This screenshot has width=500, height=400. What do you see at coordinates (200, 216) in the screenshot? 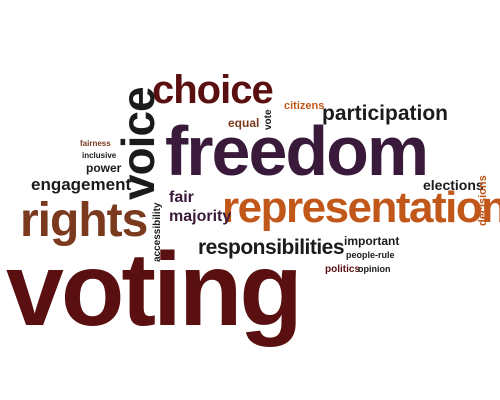
I see `word-majority: majority` at bounding box center [200, 216].